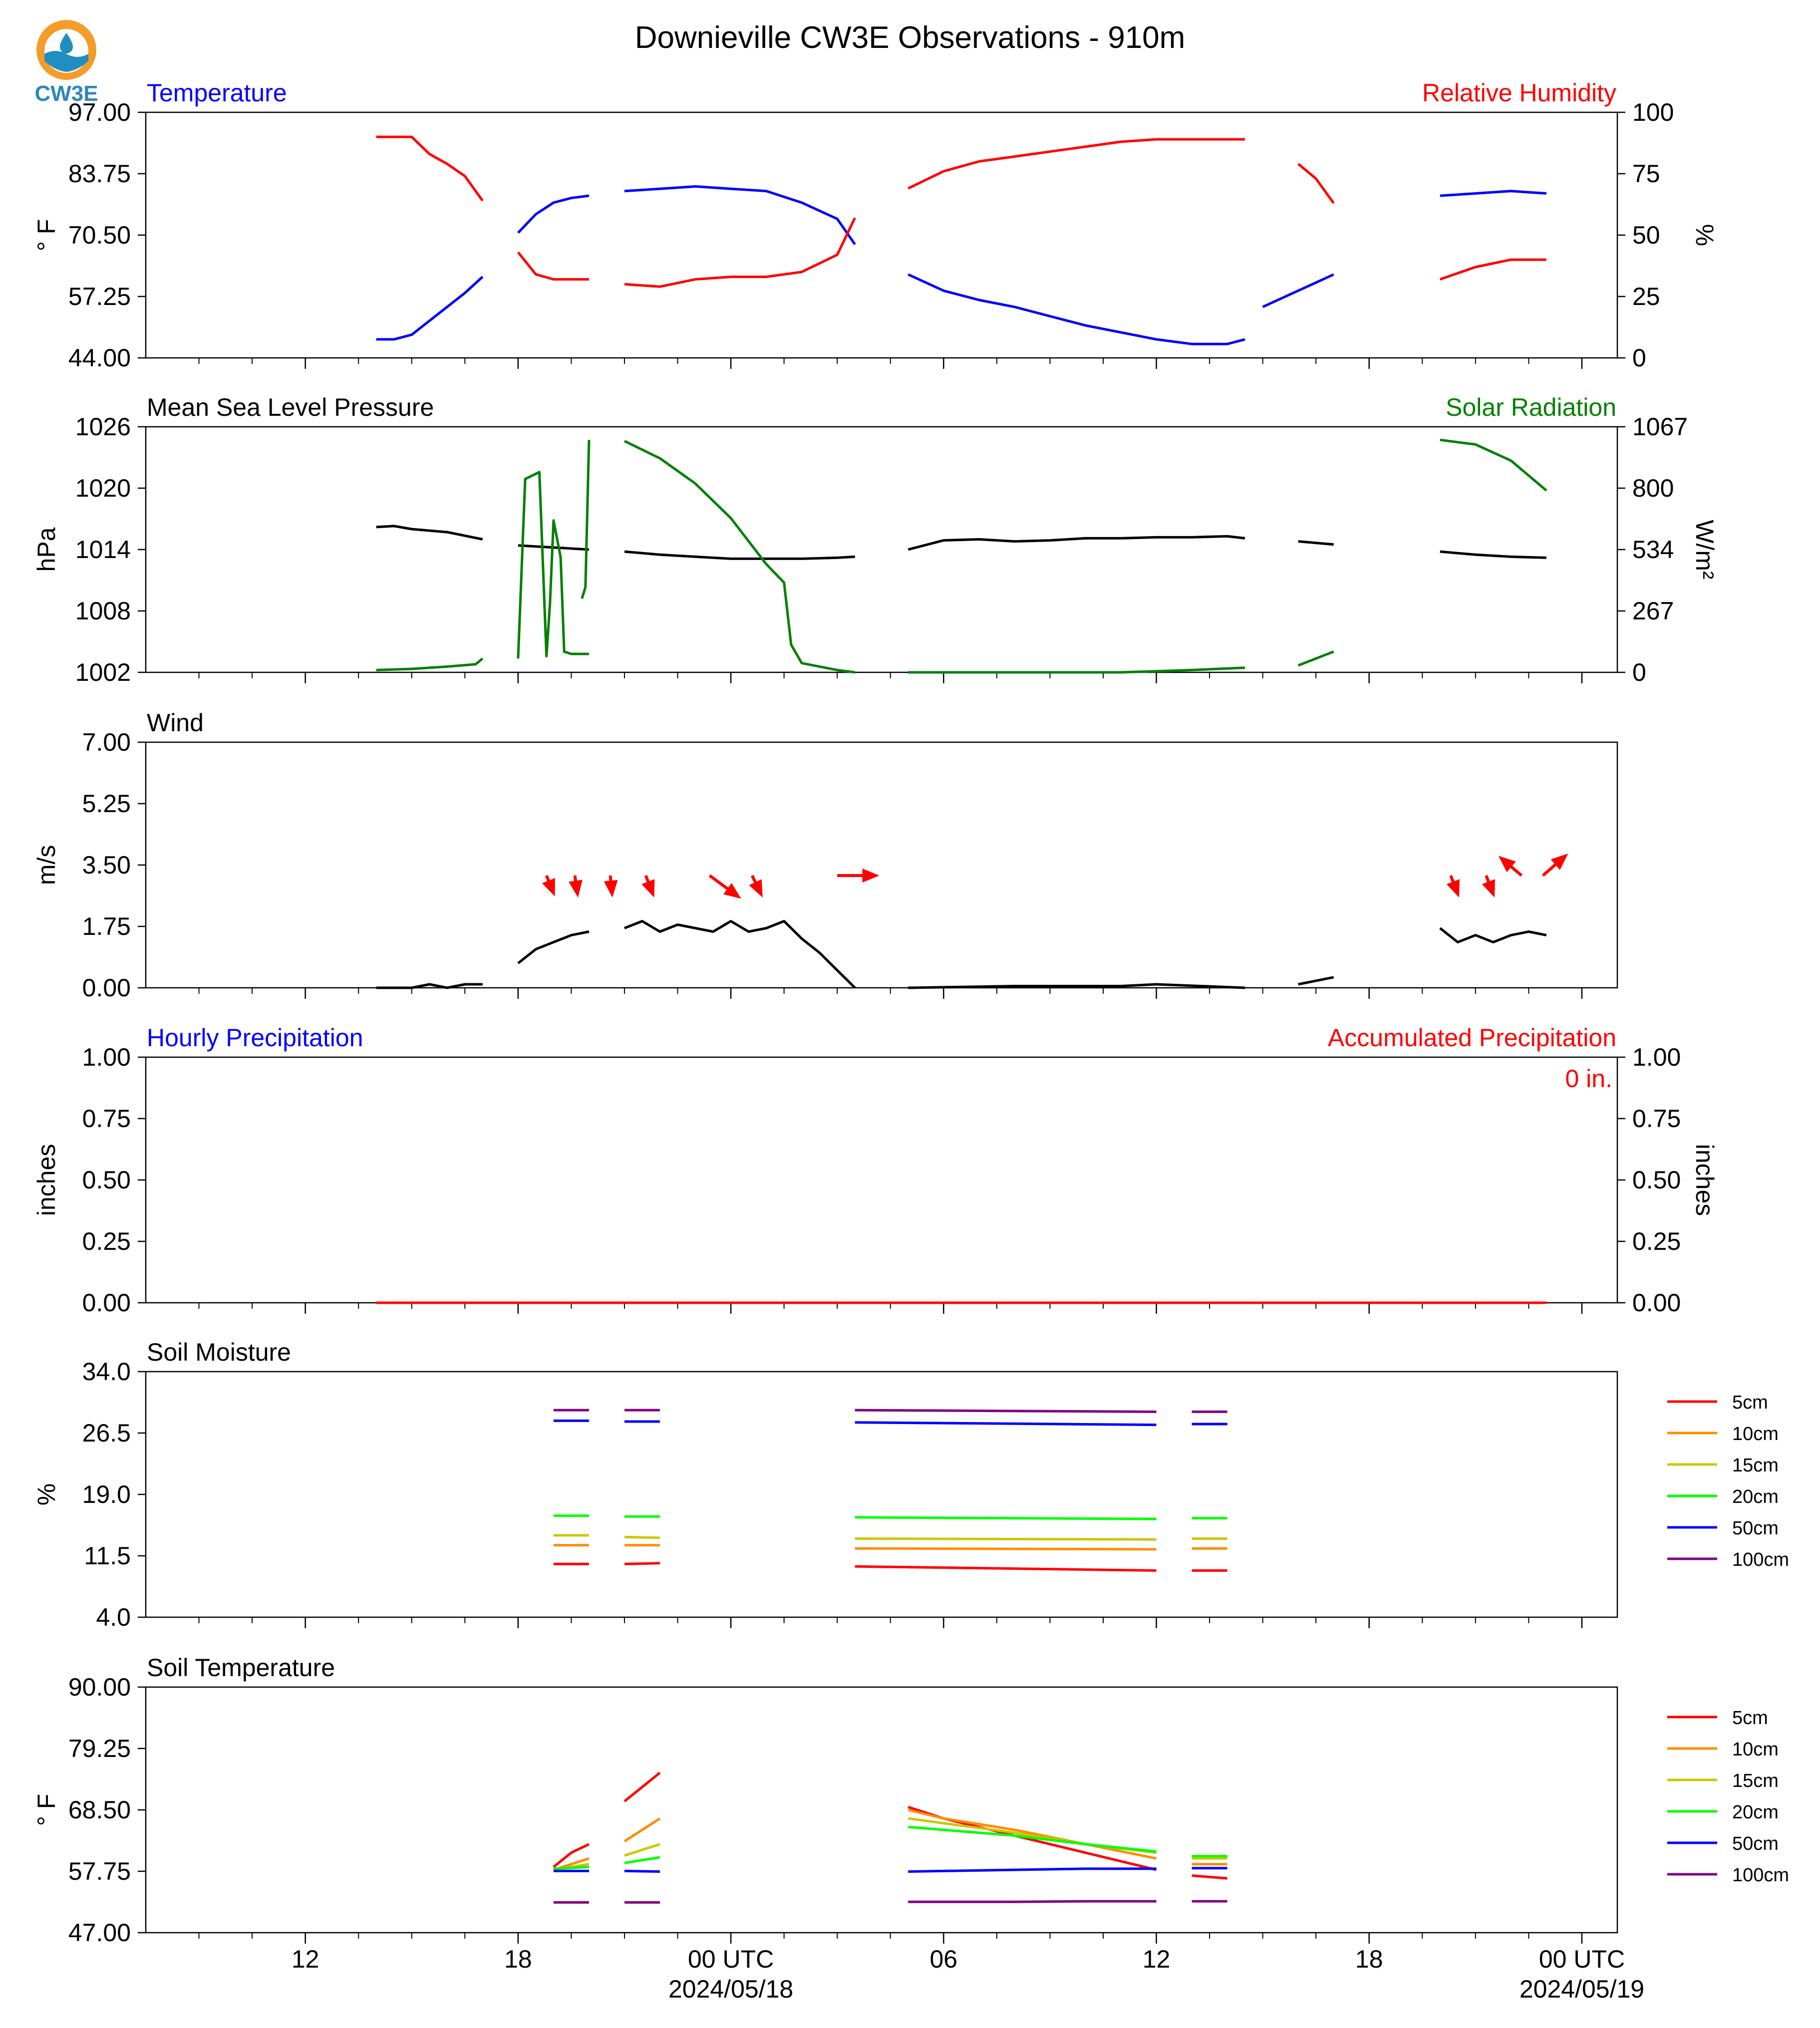 The image size is (1820, 2028). What do you see at coordinates (106, 1057) in the screenshot?
I see `y-tick-label: 1.00` at bounding box center [106, 1057].